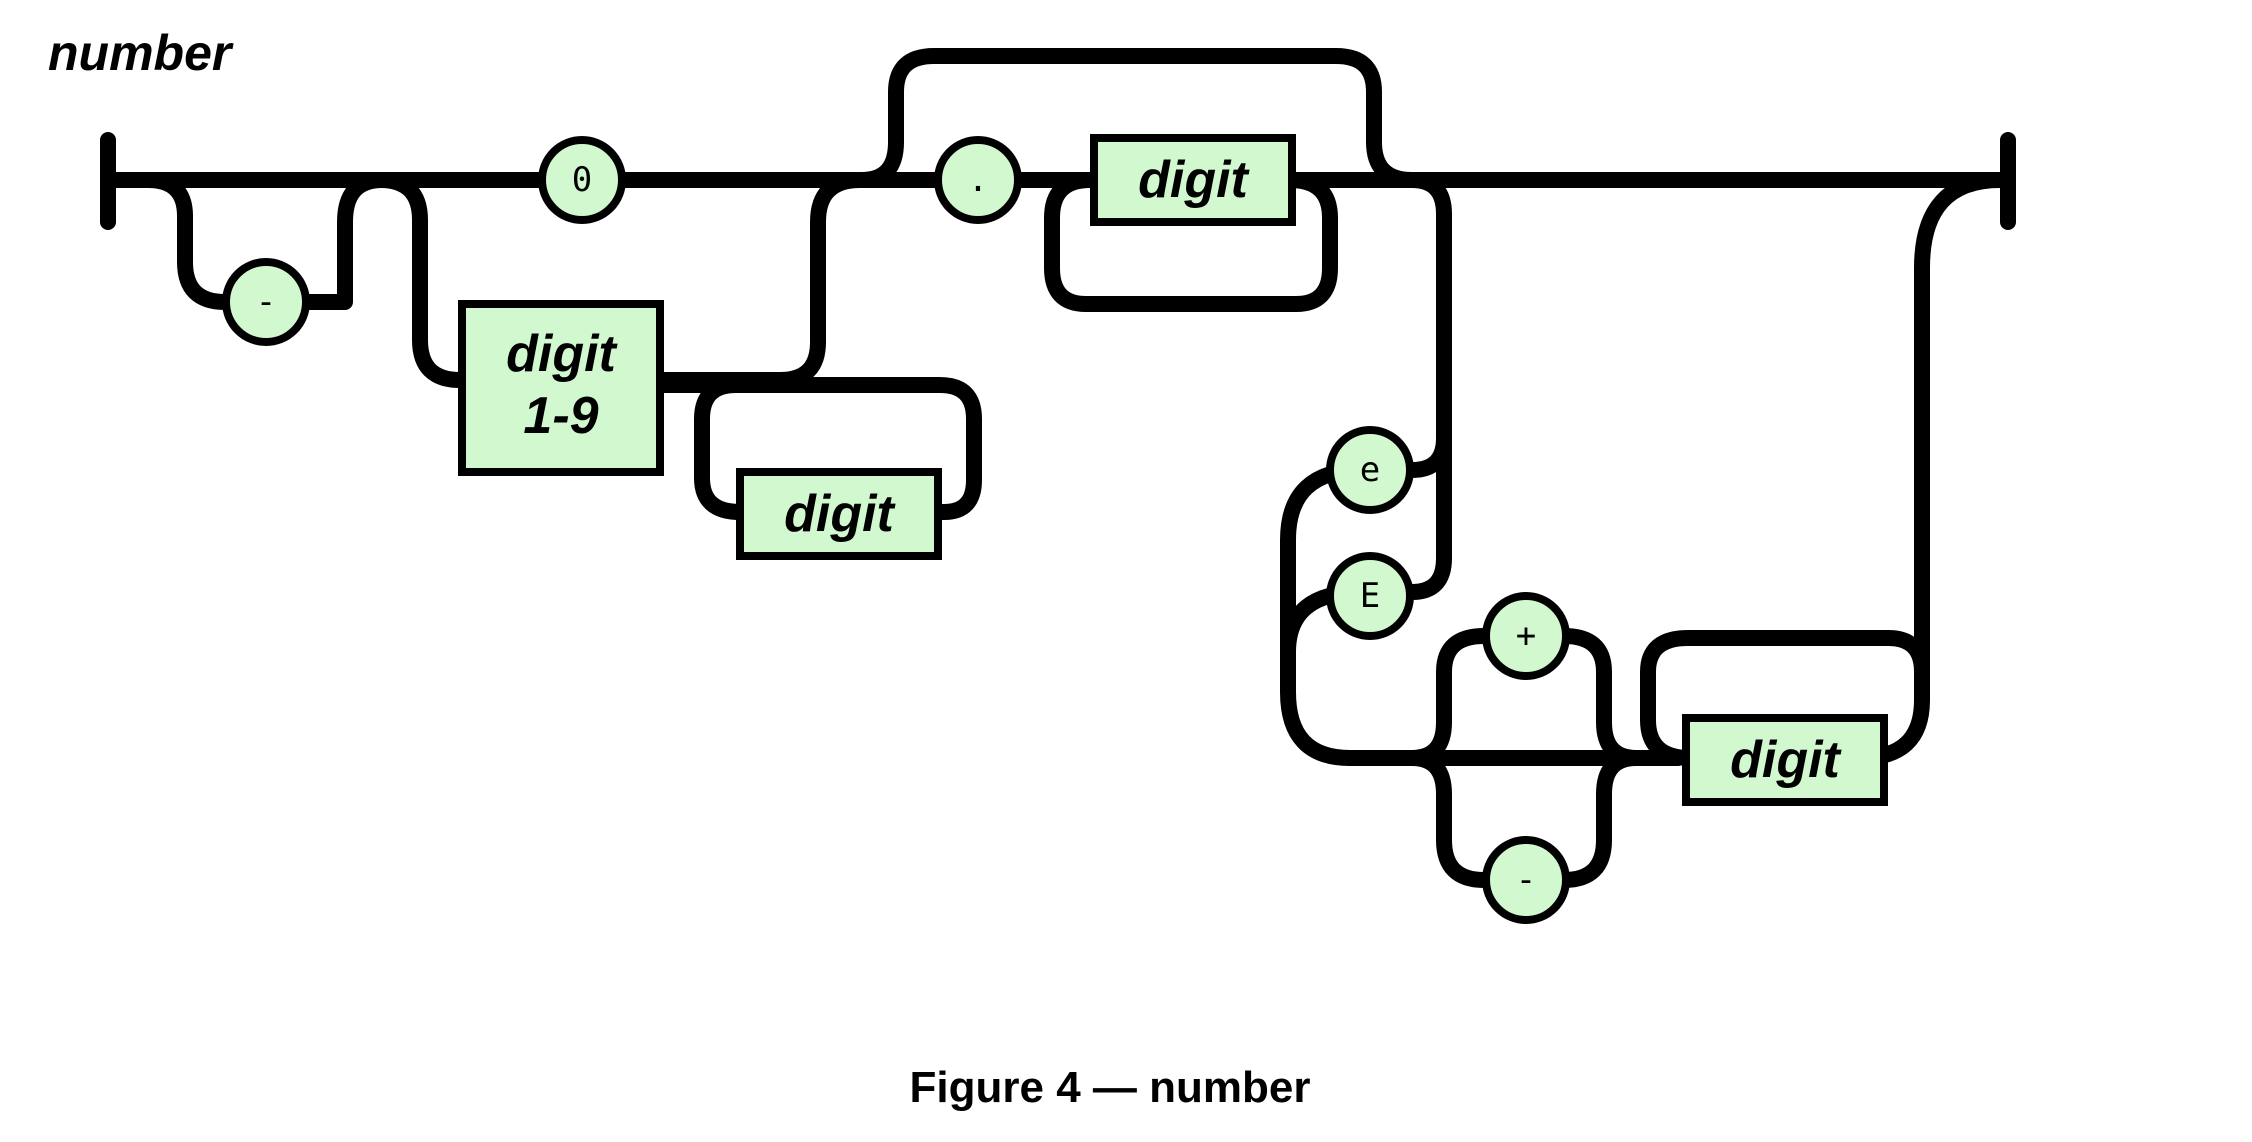  I want to click on e-upper-terminal: E, so click(1370, 596).